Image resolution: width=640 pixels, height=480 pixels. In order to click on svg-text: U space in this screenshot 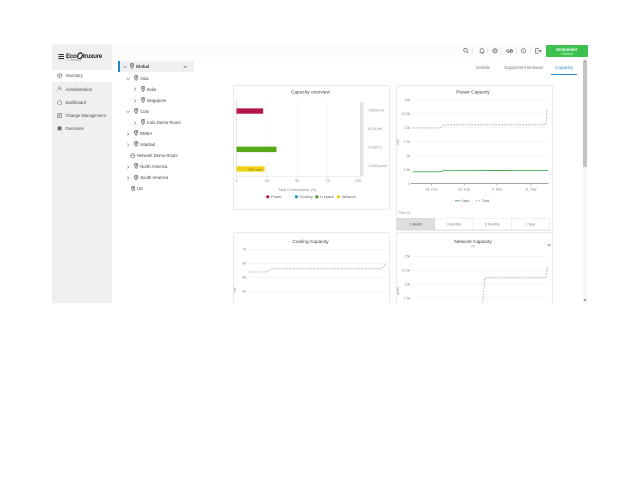, I will do `click(327, 197)`.